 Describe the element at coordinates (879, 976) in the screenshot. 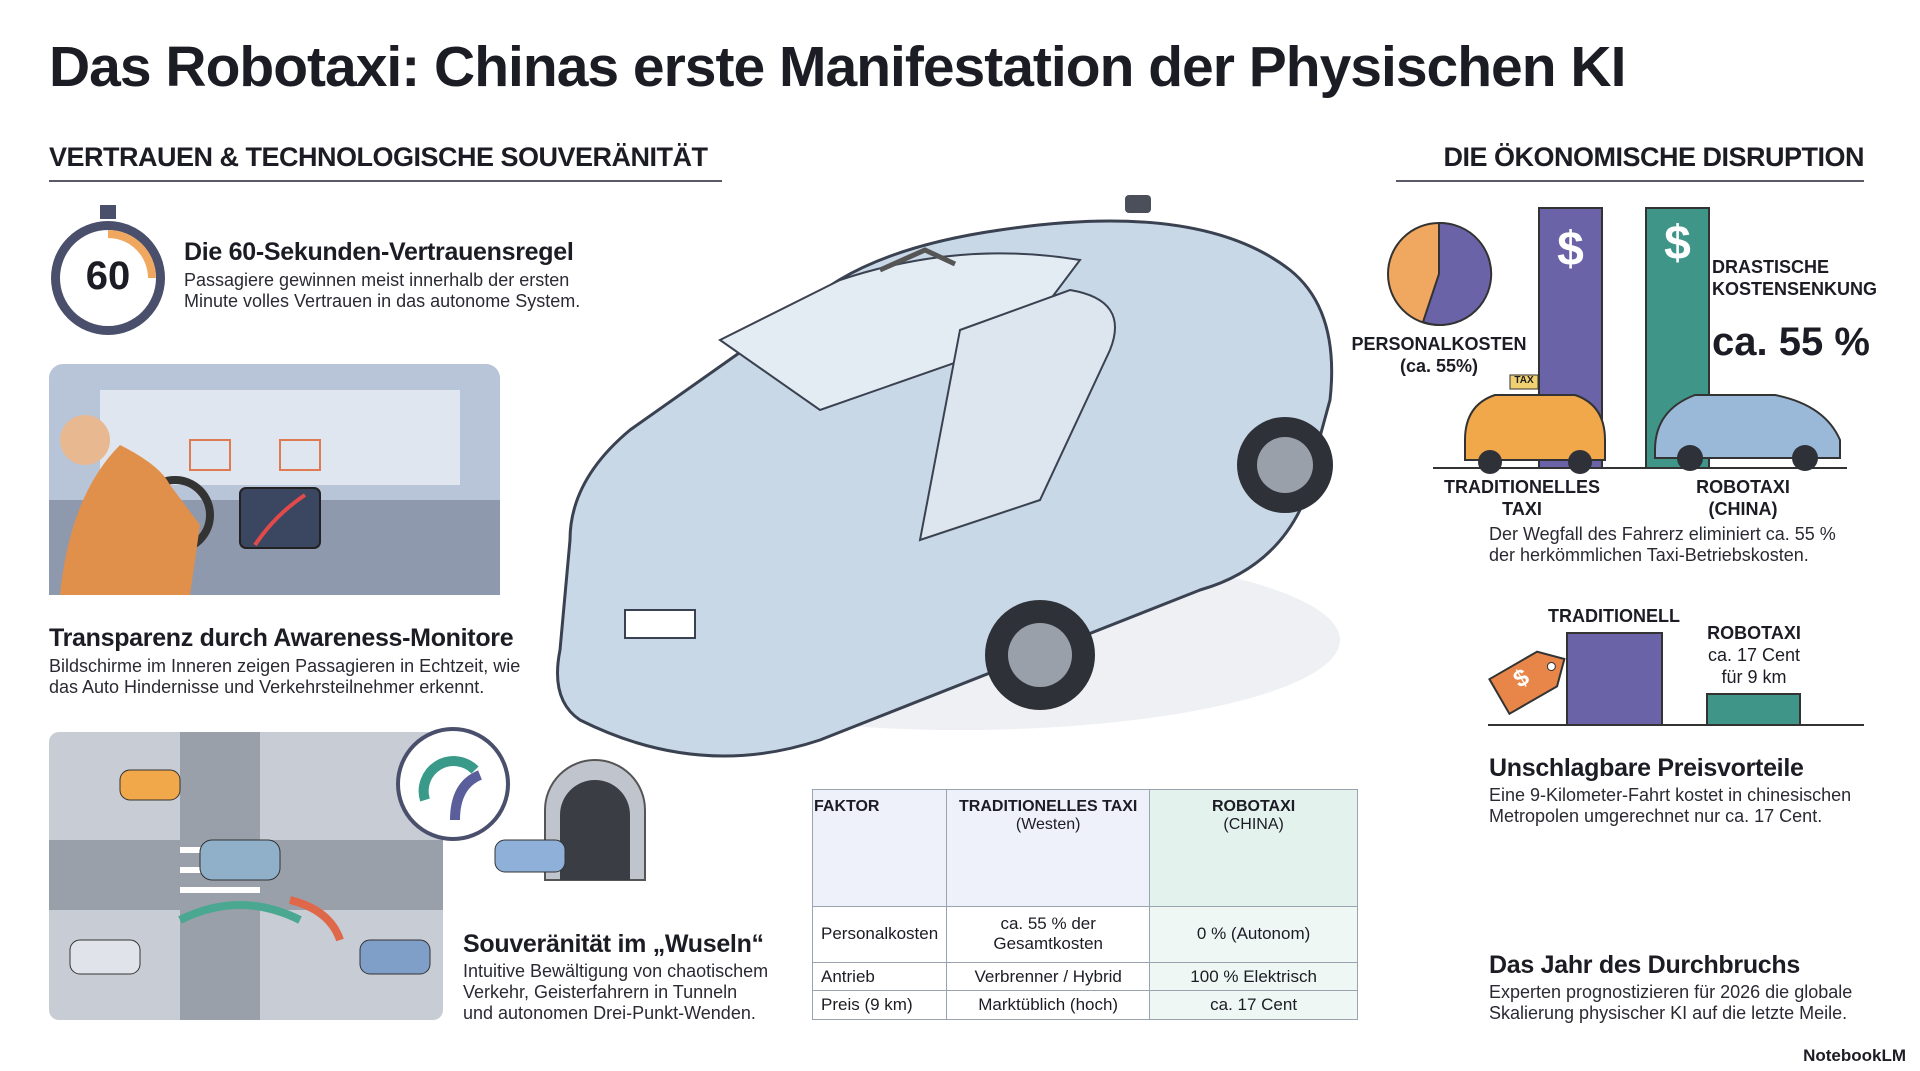

I see `cell: Antrieb` at that location.